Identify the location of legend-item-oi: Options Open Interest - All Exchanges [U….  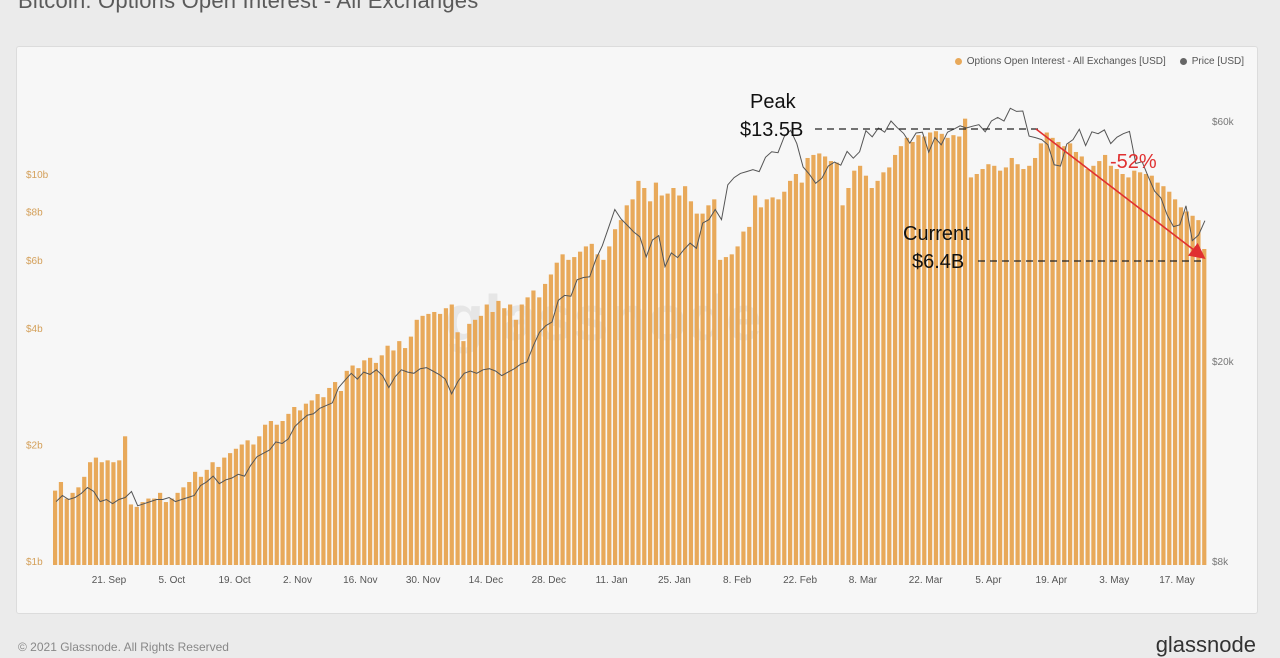
(1060, 61).